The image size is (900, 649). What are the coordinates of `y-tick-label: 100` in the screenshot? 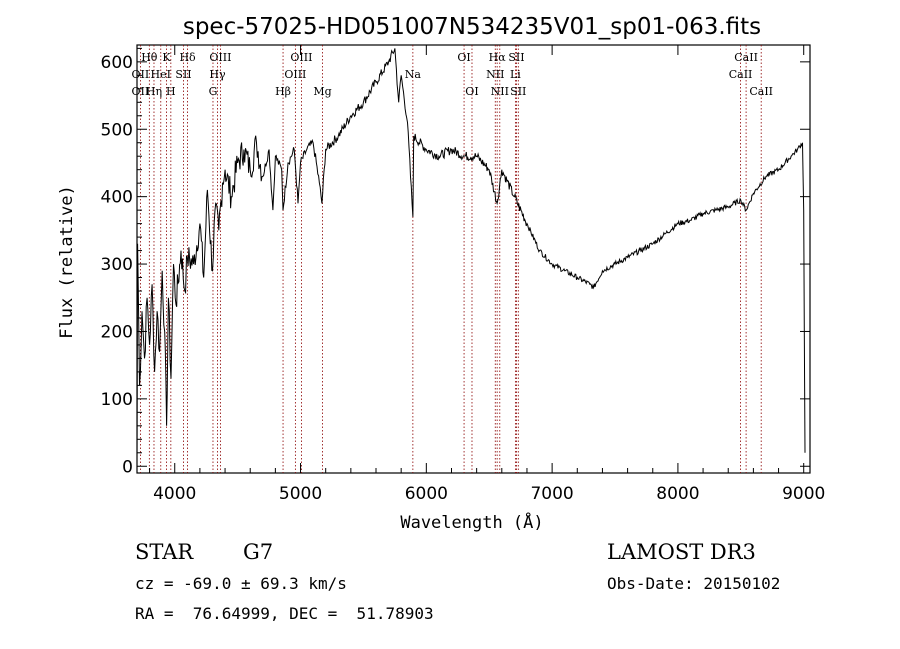 It's located at (117, 400).